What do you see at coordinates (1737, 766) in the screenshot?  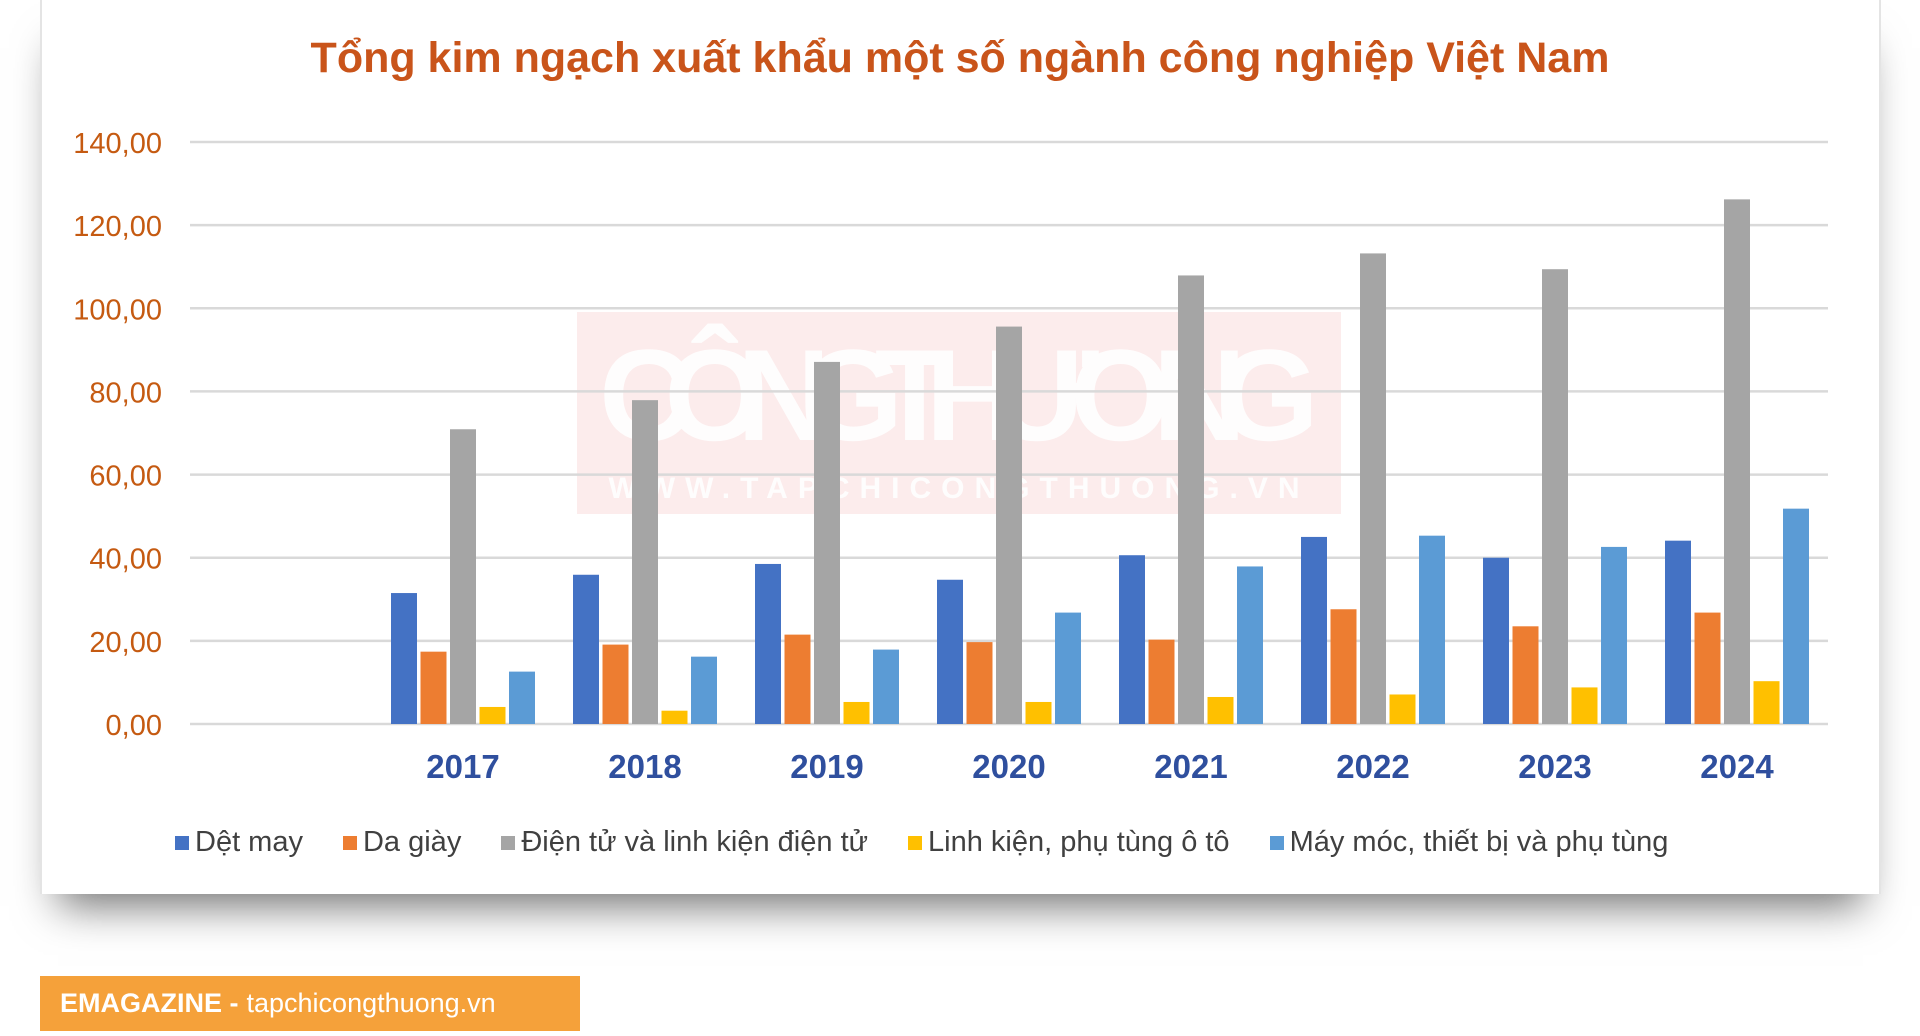 I see `x-tick-label: 2024` at bounding box center [1737, 766].